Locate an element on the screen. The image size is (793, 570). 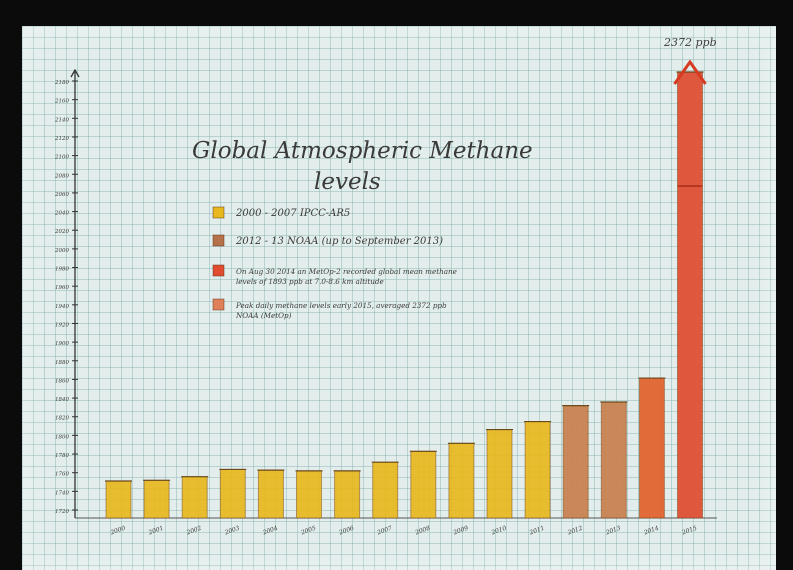
y-tick-label: 2140 is located at coordinates (61, 120).